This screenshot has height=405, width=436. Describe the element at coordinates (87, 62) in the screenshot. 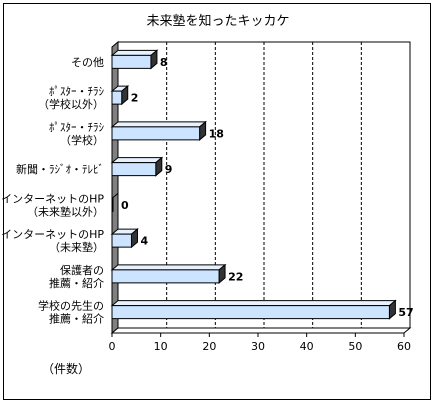

I see `category-label-0: その他` at that location.